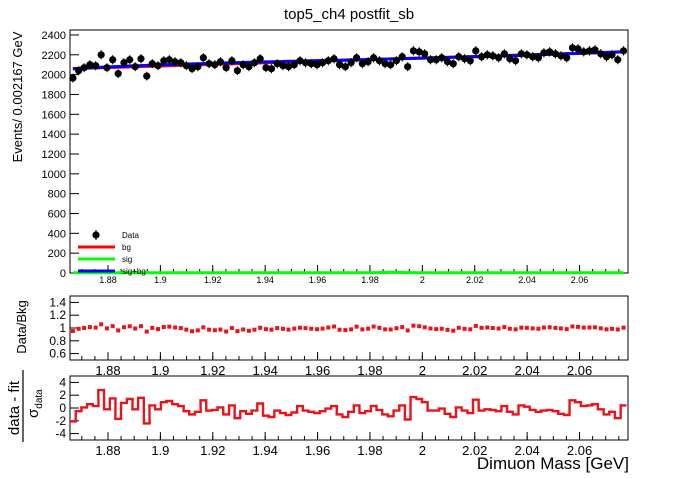 The width and height of the screenshot is (698, 479). Describe the element at coordinates (369, 450) in the screenshot. I see `pull-x-tick-label: 1.98` at that location.